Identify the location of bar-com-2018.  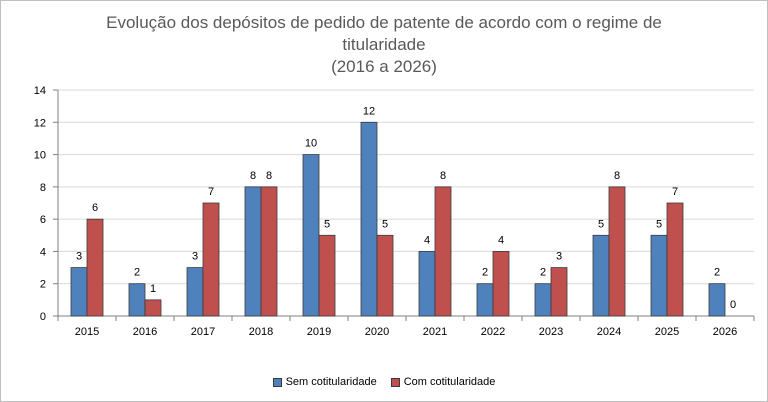
(269, 251).